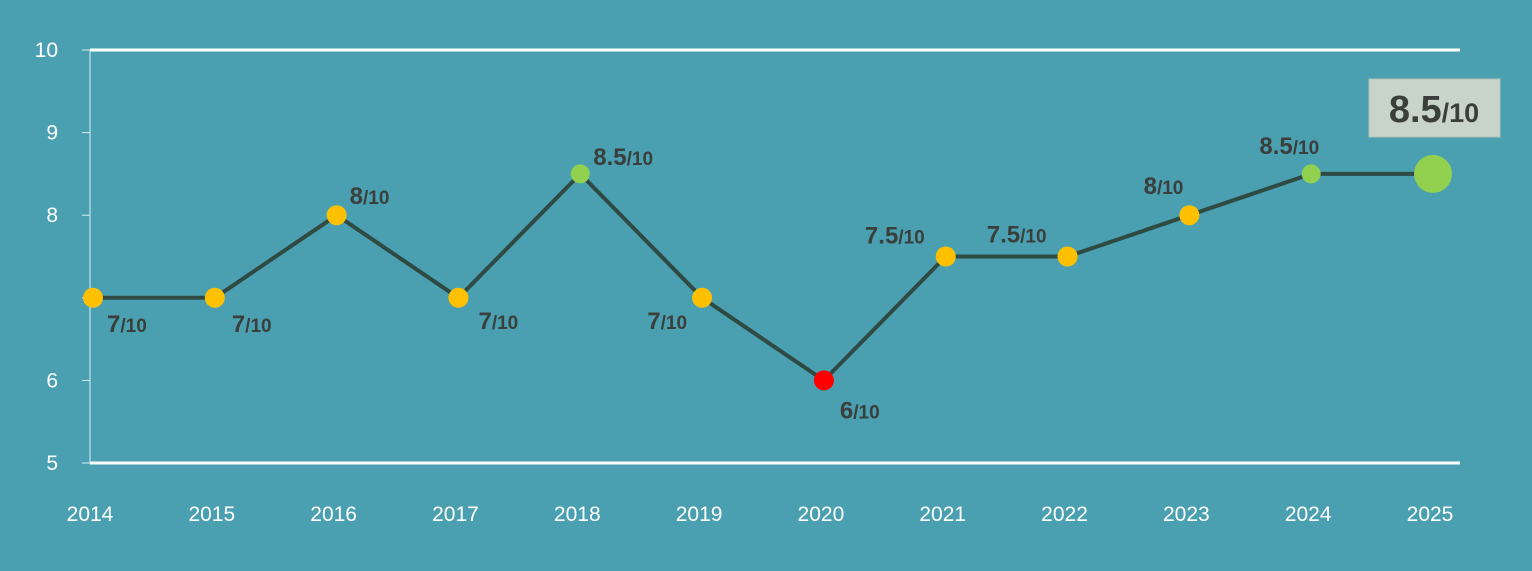  What do you see at coordinates (577, 514) in the screenshot?
I see `x-tick-label: 2018` at bounding box center [577, 514].